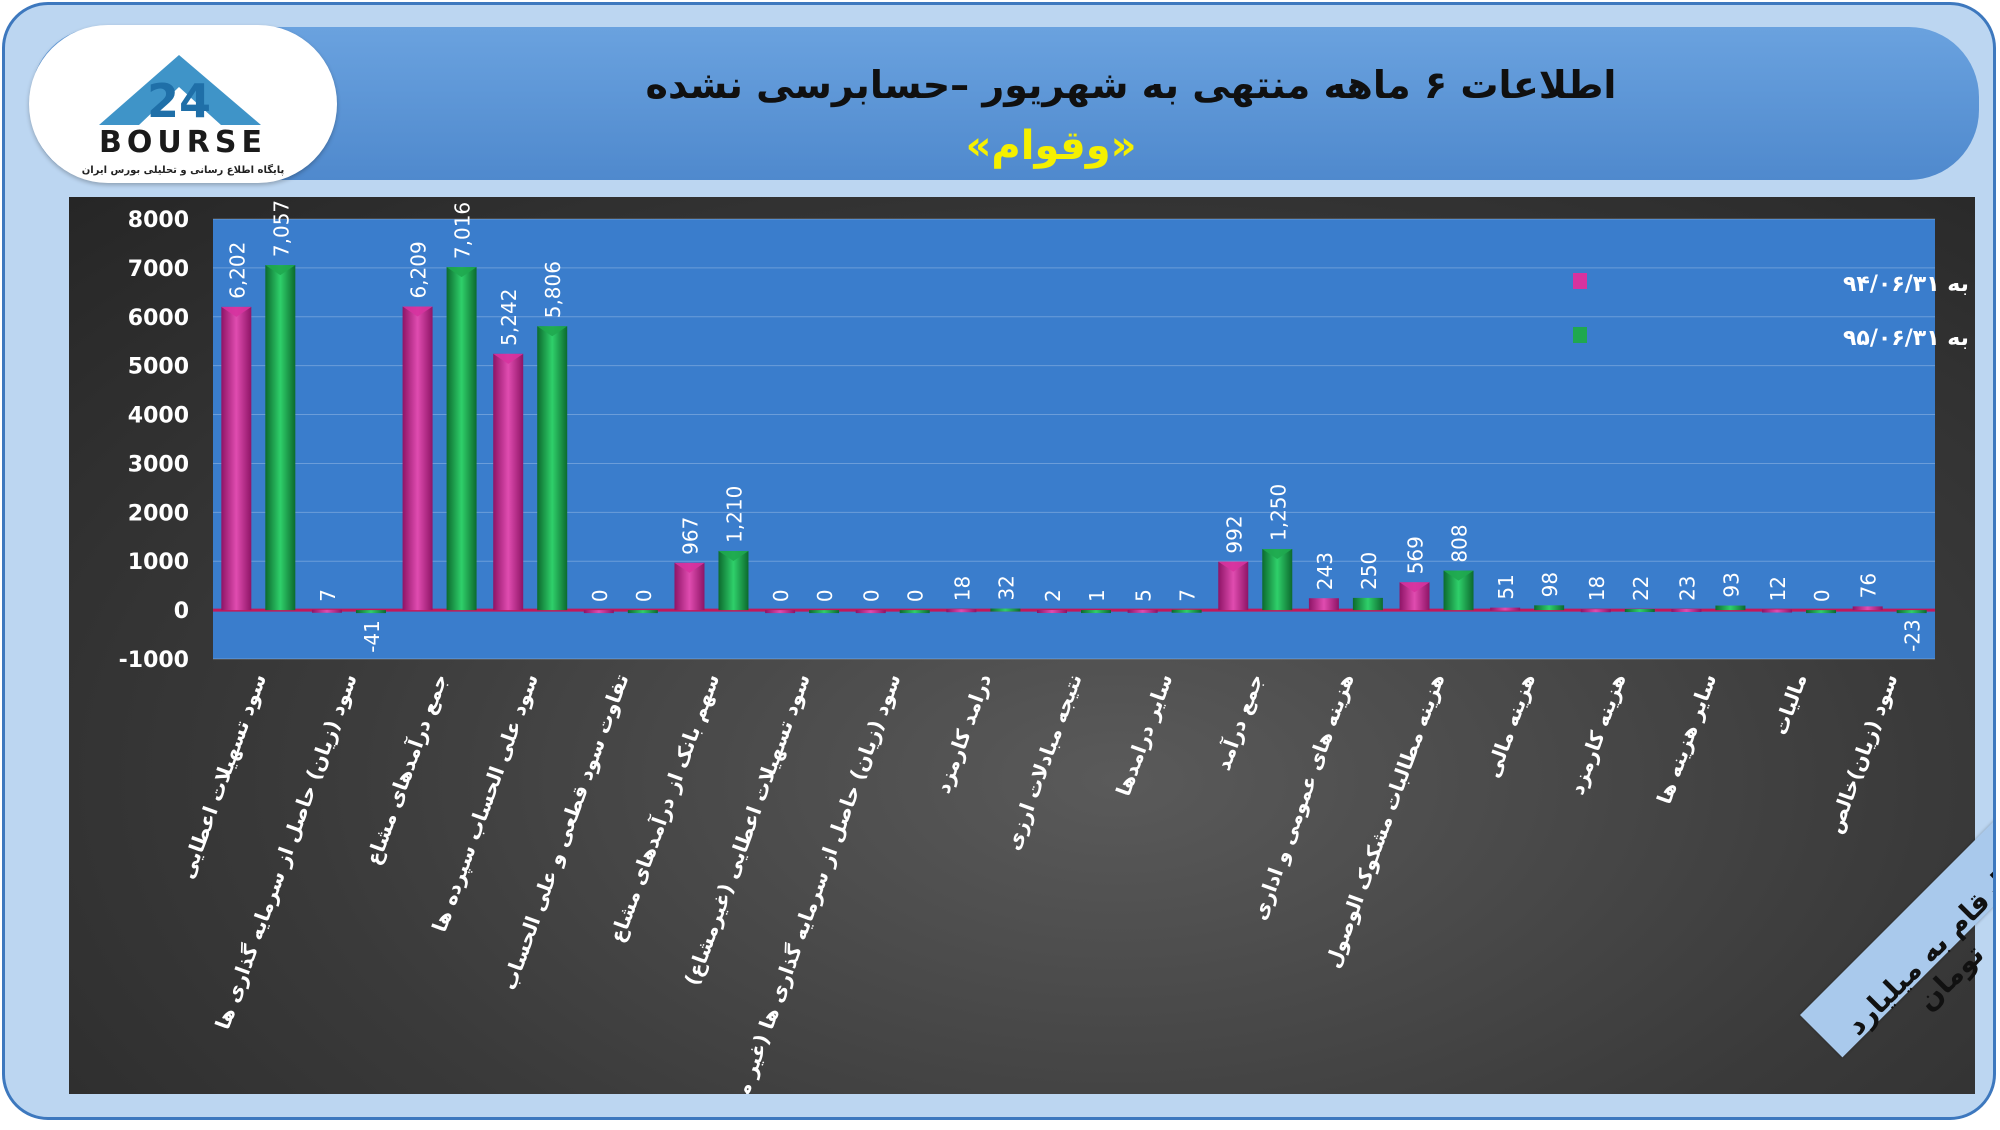 The width and height of the screenshot is (2000, 1130). Describe the element at coordinates (1303, 797) in the screenshot. I see `x-category-label: هزینه های عمومی و اداری` at that location.